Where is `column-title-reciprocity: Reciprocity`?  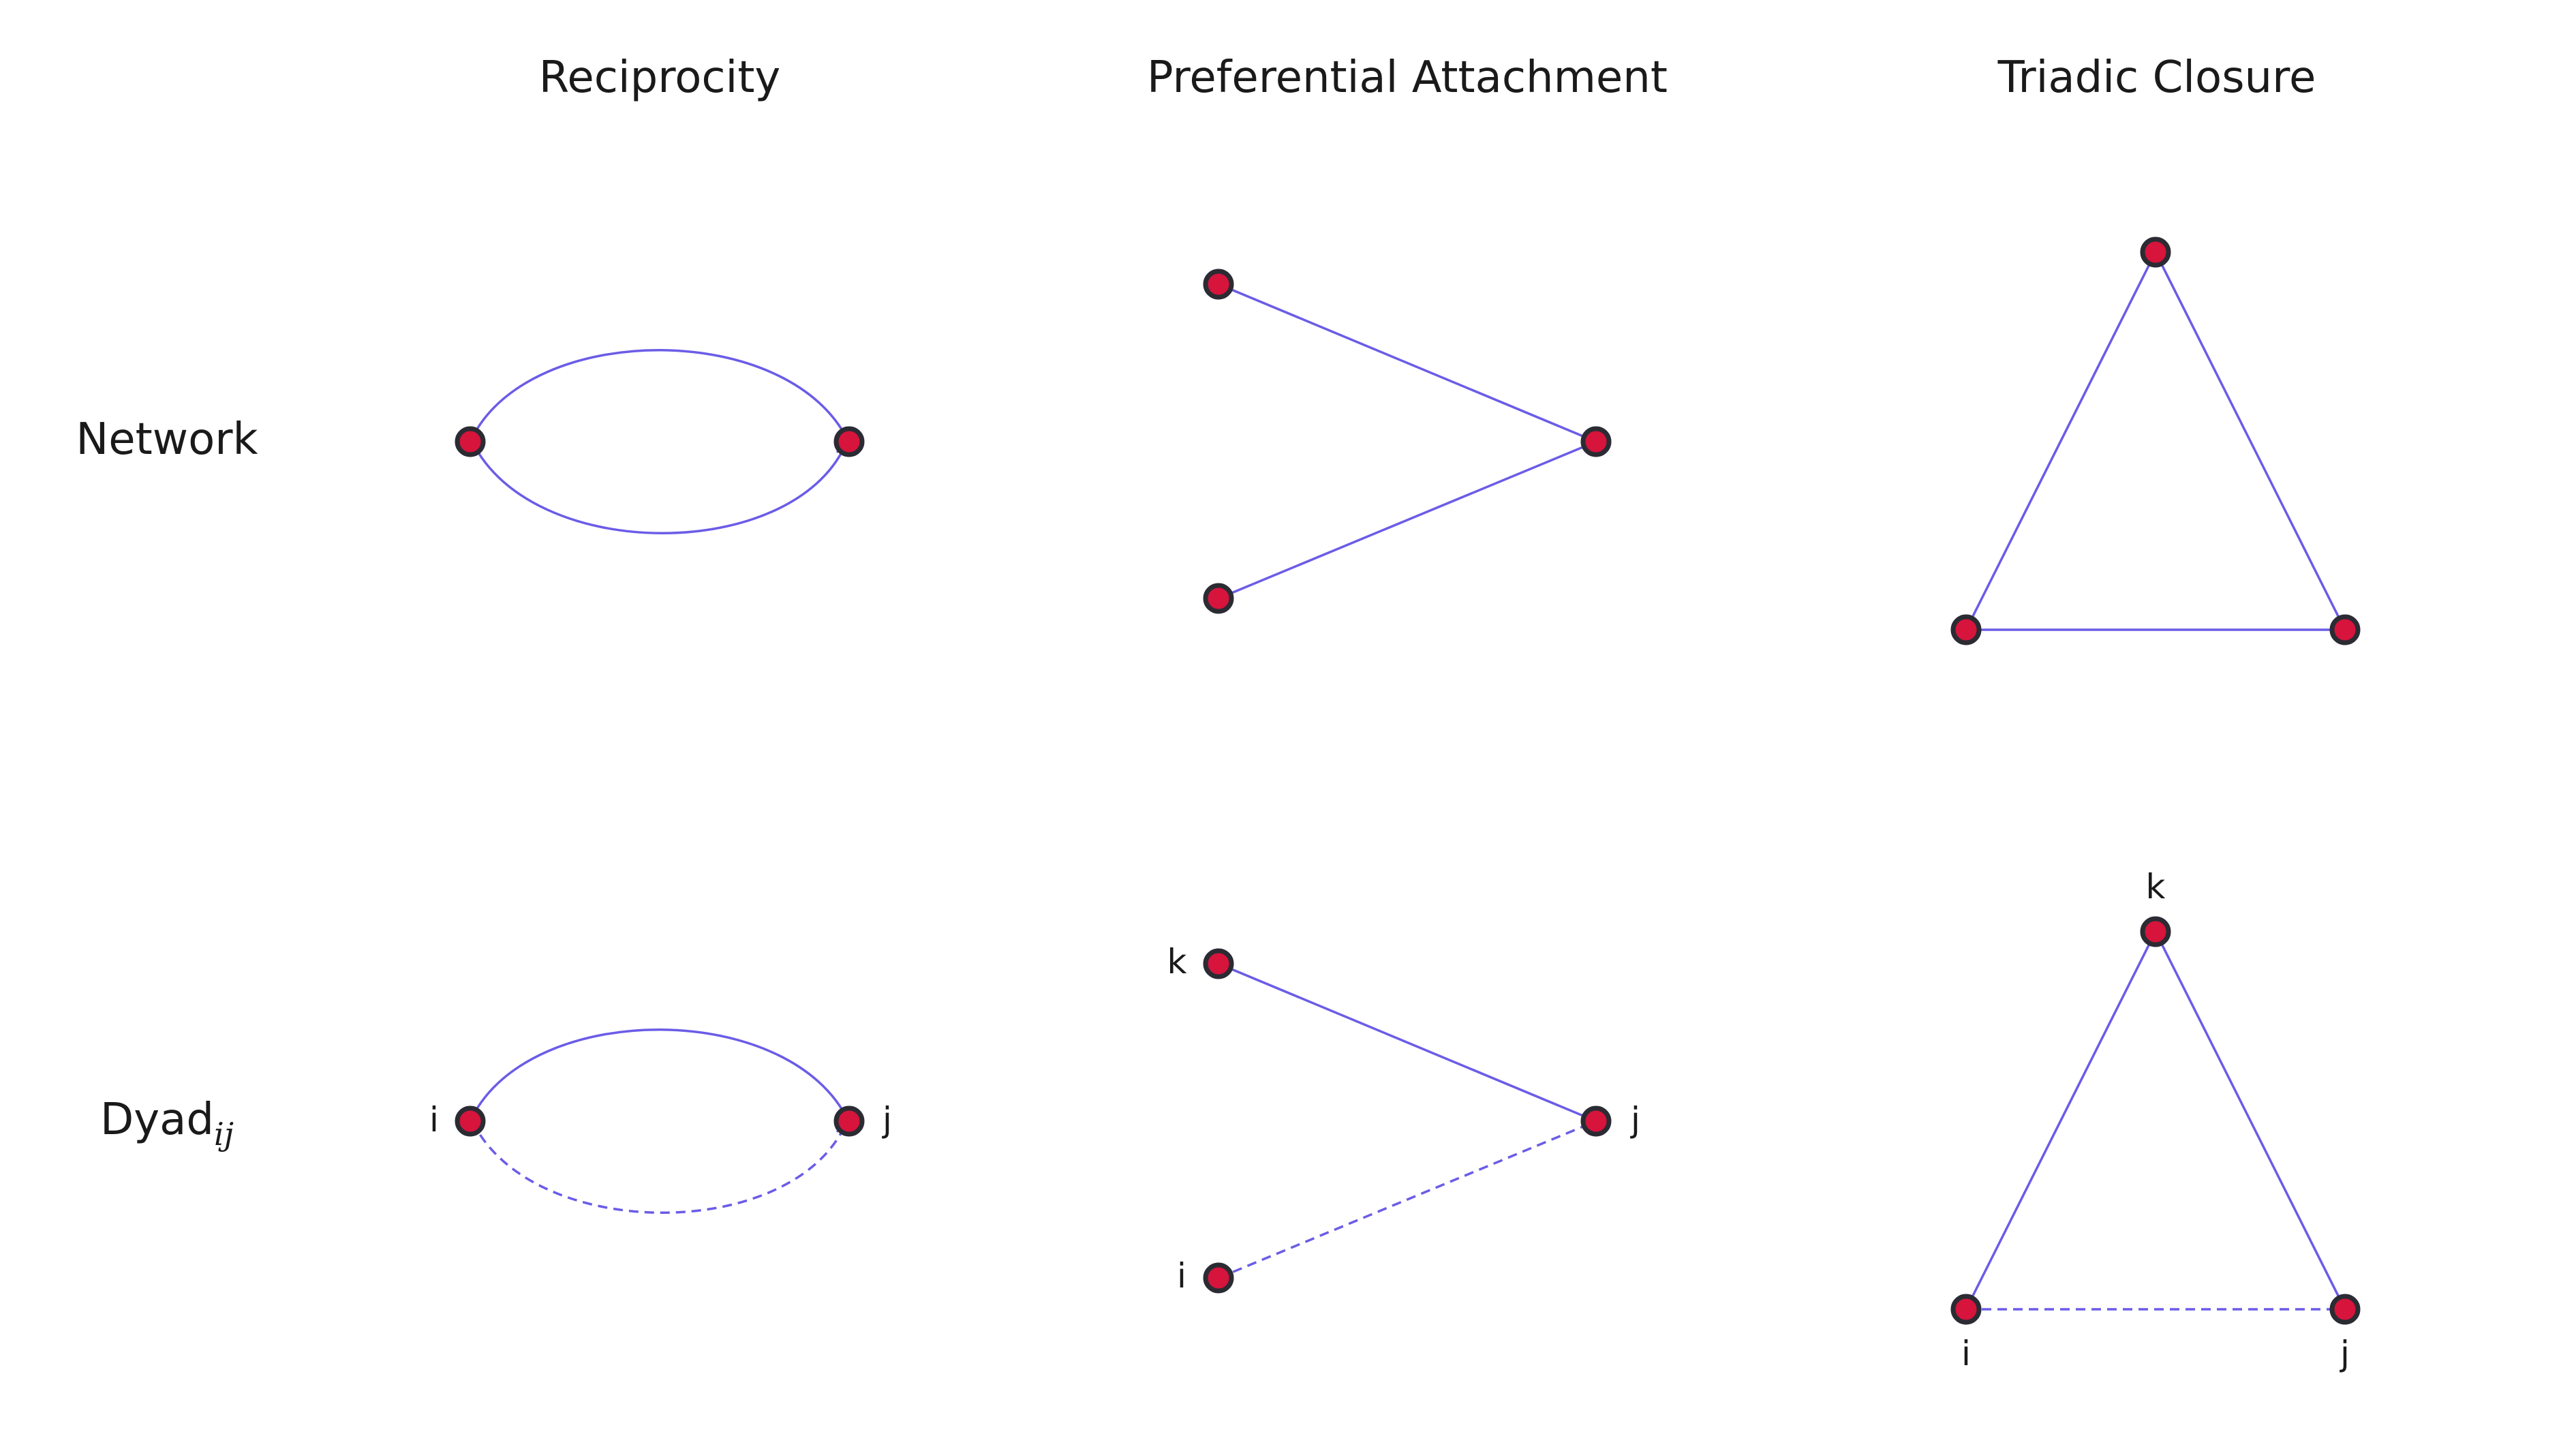 column-title-reciprocity: Reciprocity is located at coordinates (660, 78).